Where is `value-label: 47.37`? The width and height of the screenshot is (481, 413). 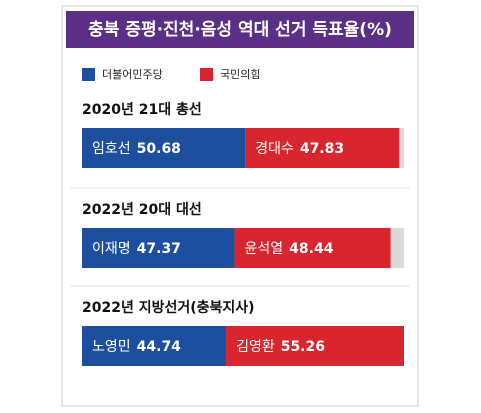
value-label: 47.37 is located at coordinates (159, 249).